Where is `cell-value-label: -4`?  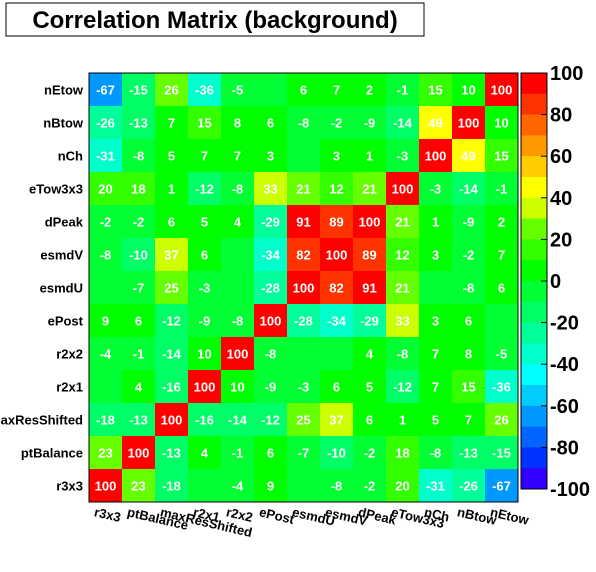
cell-value-label: -4 is located at coordinates (238, 486).